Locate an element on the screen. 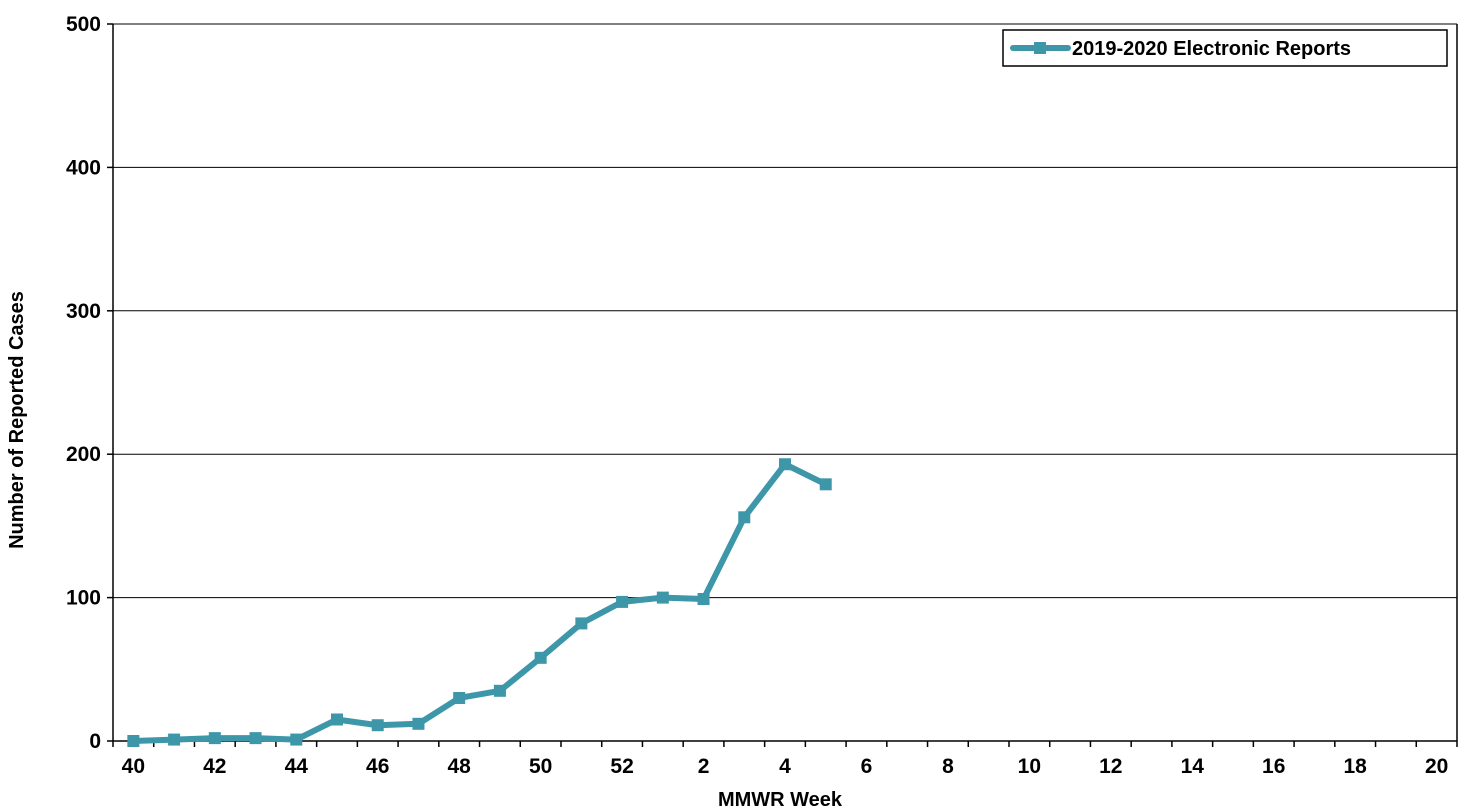 The width and height of the screenshot is (1467, 810). x-tick-label-40: 40 is located at coordinates (133, 766).